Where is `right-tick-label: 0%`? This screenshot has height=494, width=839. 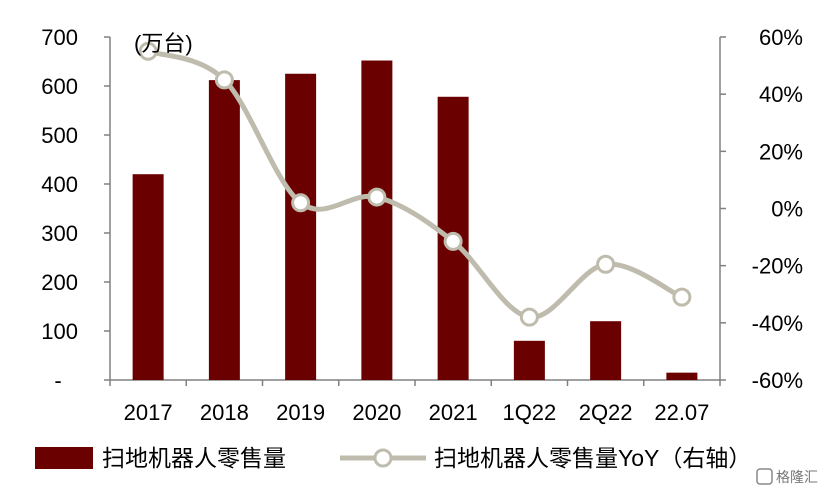 right-tick-label: 0% is located at coordinates (787, 209).